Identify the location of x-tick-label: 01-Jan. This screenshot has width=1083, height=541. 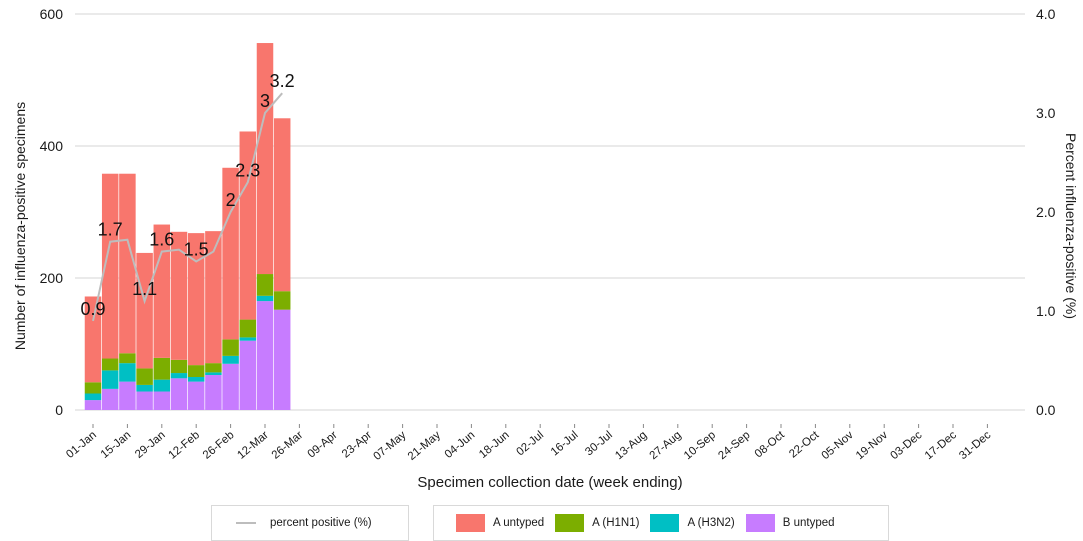
(81, 445).